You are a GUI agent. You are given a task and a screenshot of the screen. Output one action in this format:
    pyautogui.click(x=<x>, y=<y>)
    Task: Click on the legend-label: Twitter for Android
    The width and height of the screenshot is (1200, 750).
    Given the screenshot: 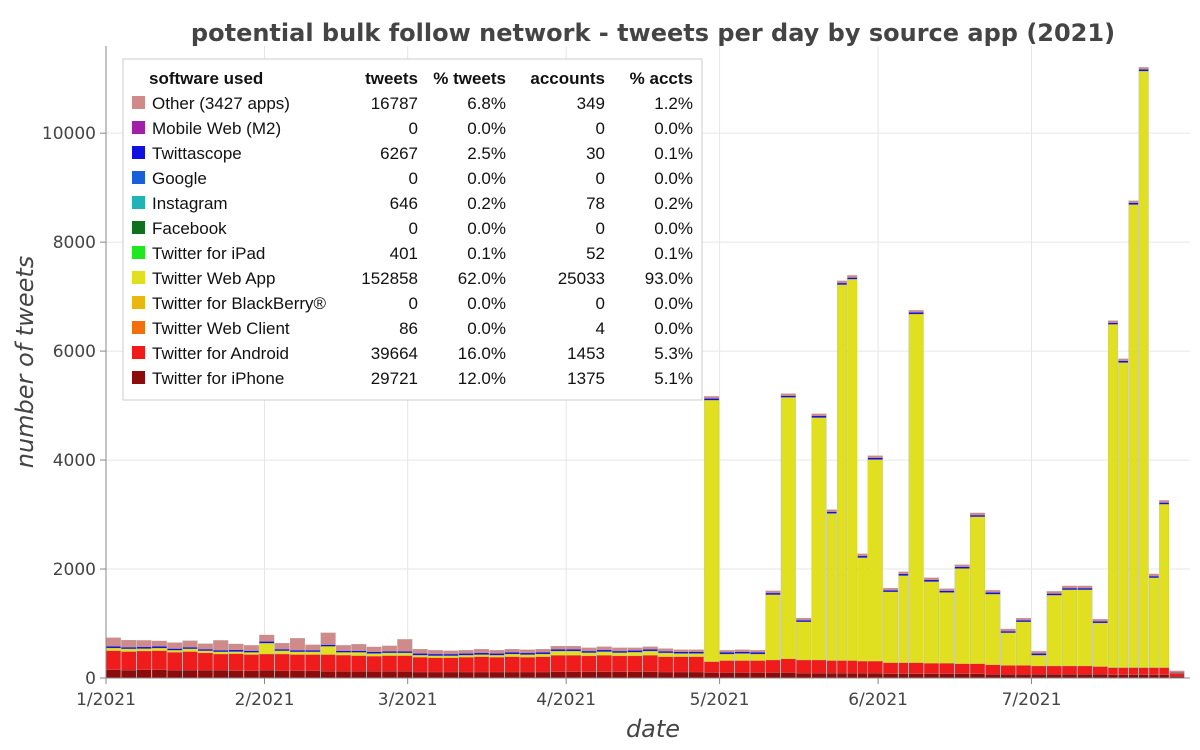 What is the action you would take?
    pyautogui.click(x=220, y=353)
    